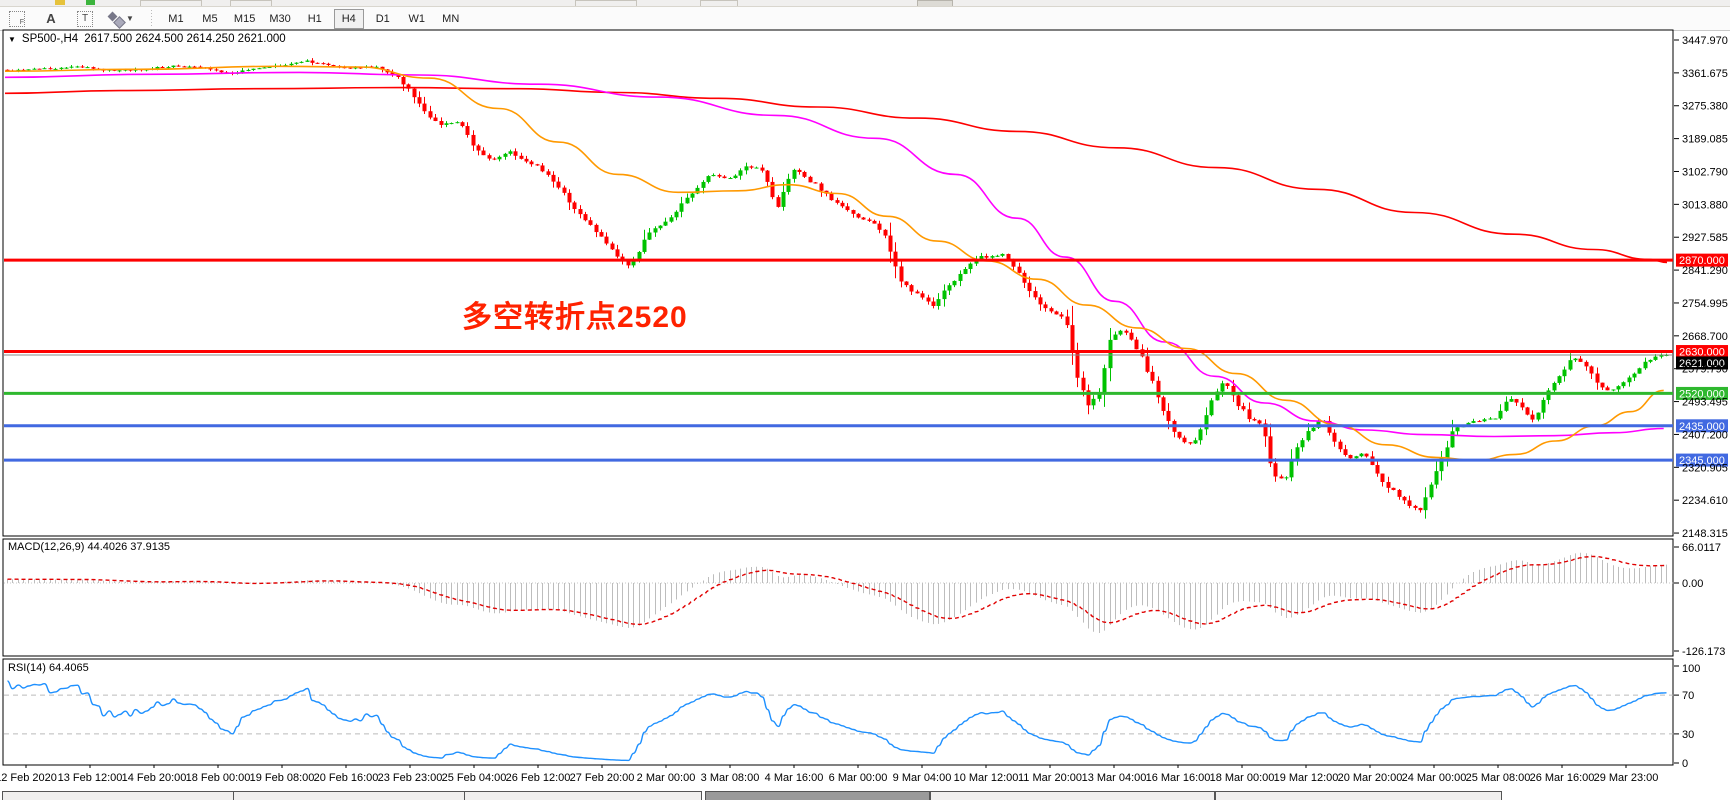 This screenshot has width=1730, height=800. I want to click on svg-text: 18 Feb 00:00, so click(218, 778).